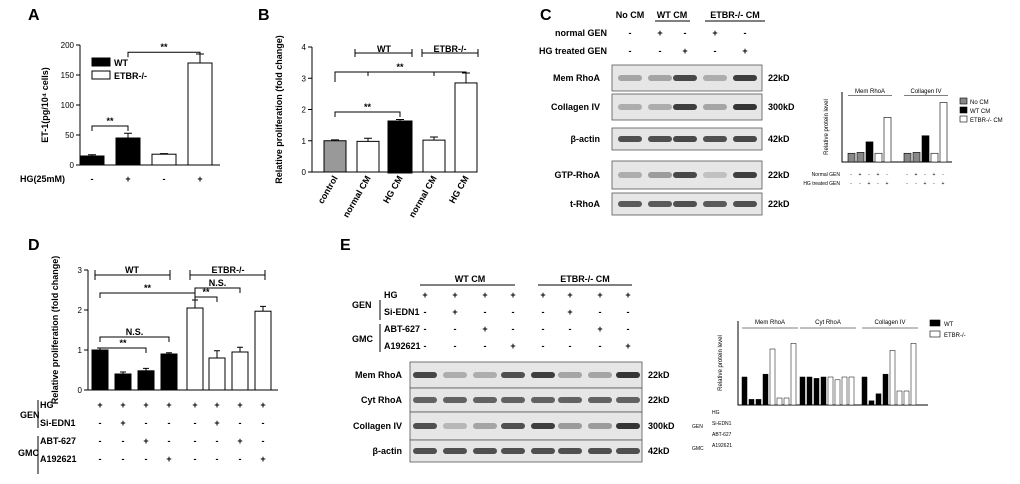  I want to click on group-label: Mem RhoA, so click(770, 323).